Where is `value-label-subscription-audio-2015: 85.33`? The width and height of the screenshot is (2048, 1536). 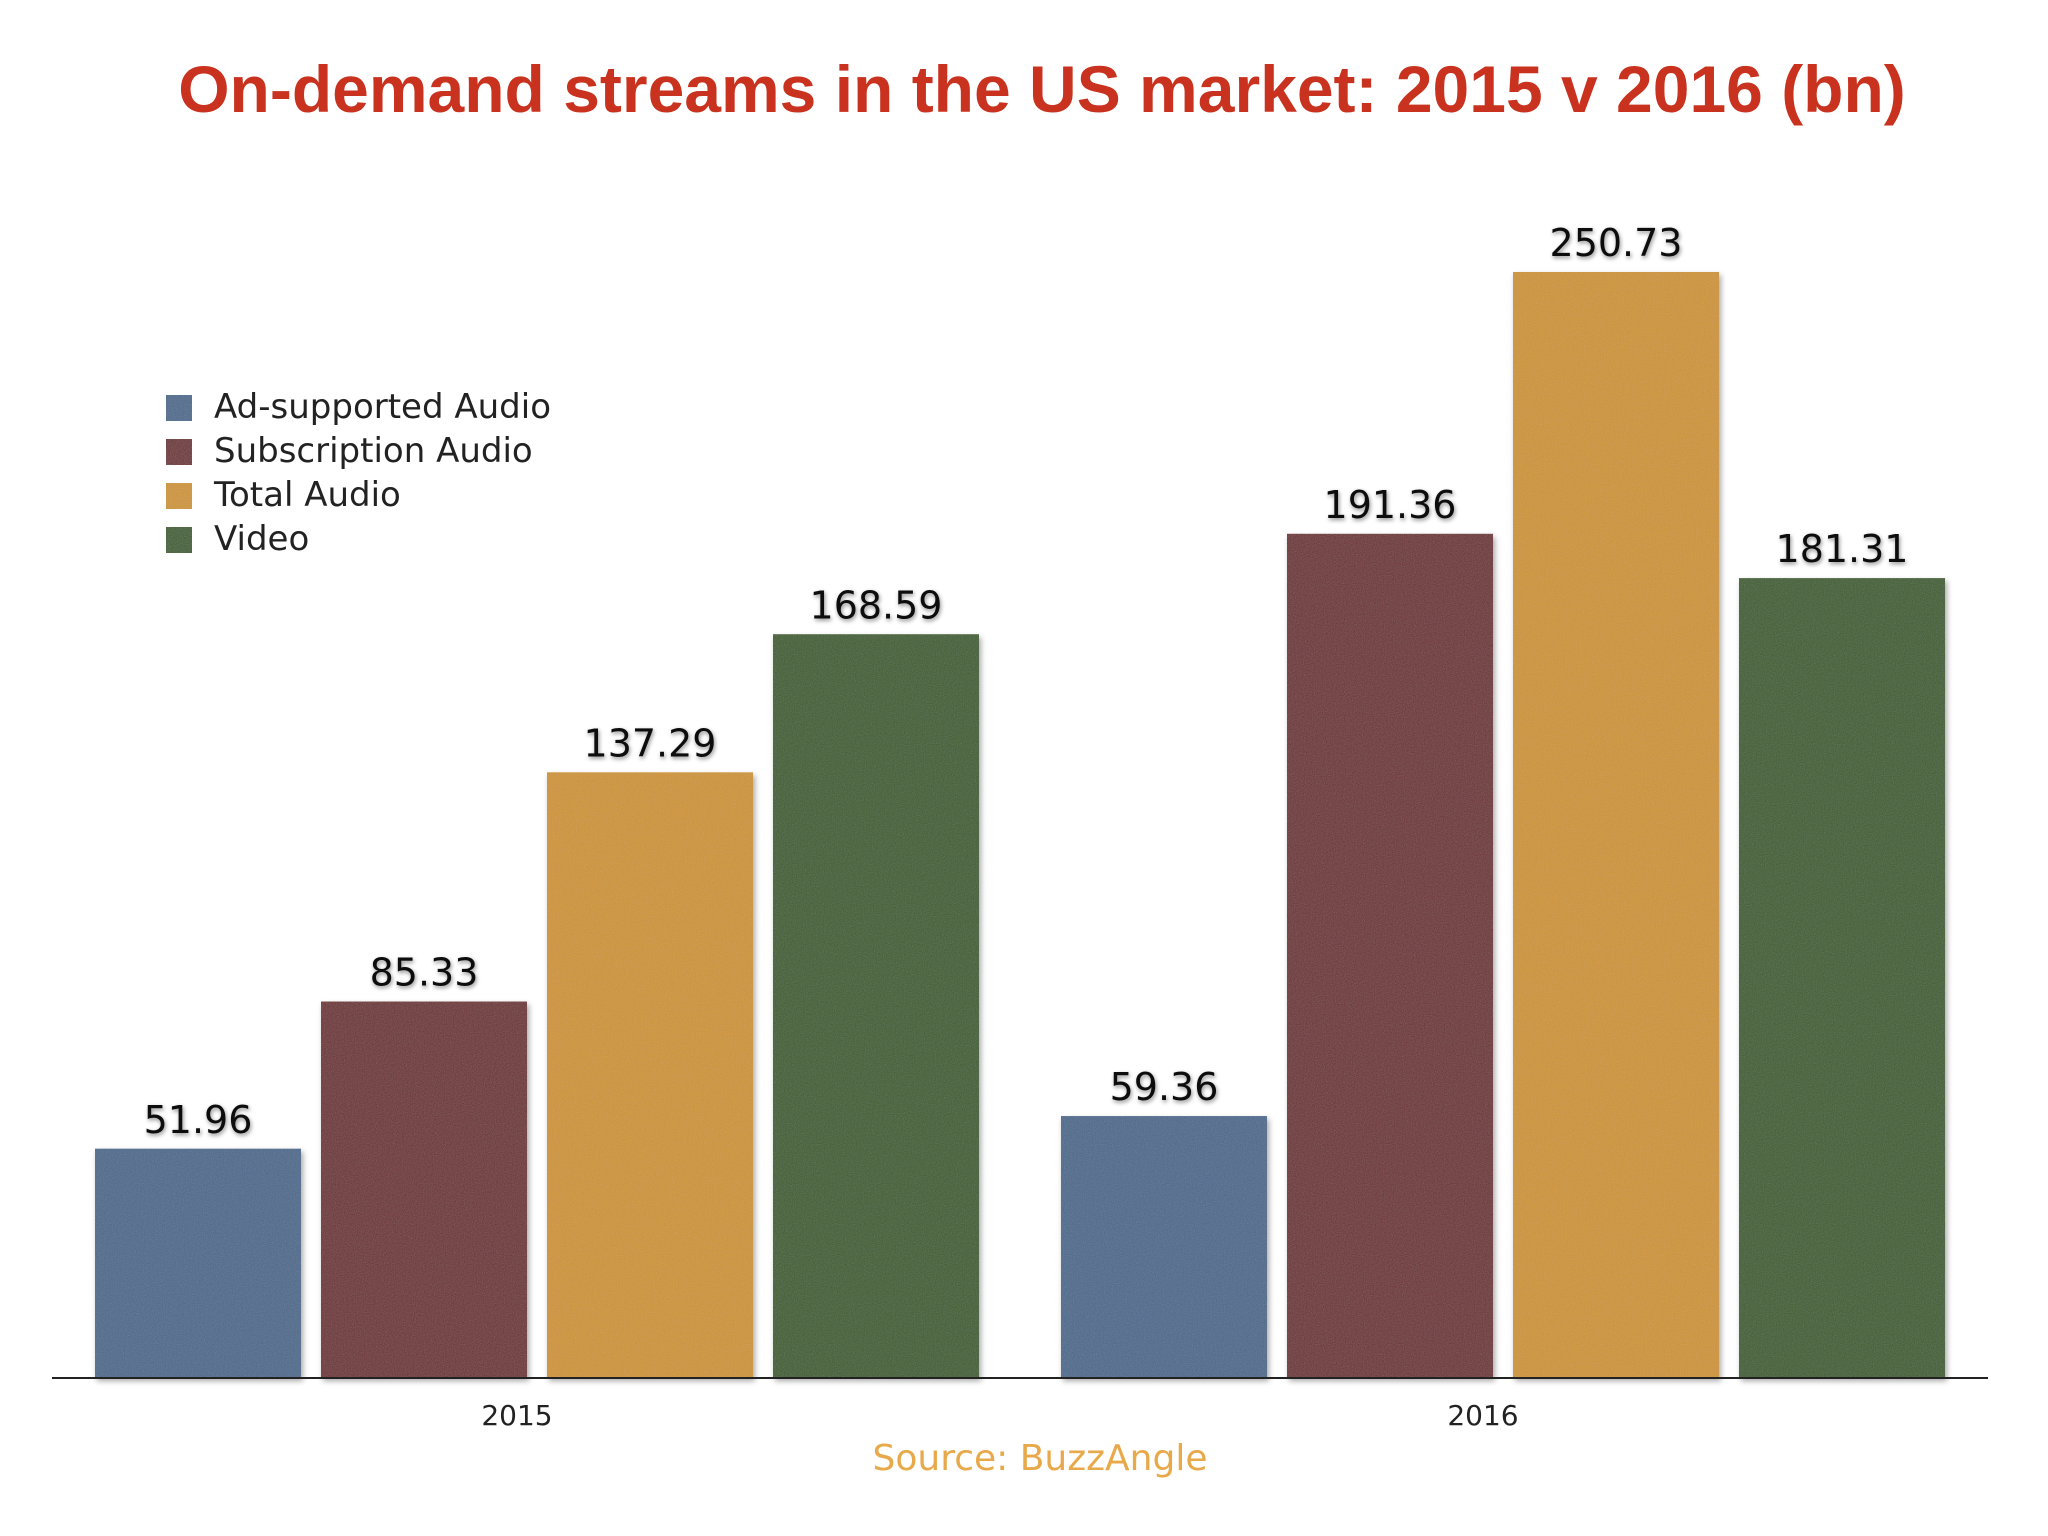 value-label-subscription-audio-2015: 85.33 is located at coordinates (424, 973).